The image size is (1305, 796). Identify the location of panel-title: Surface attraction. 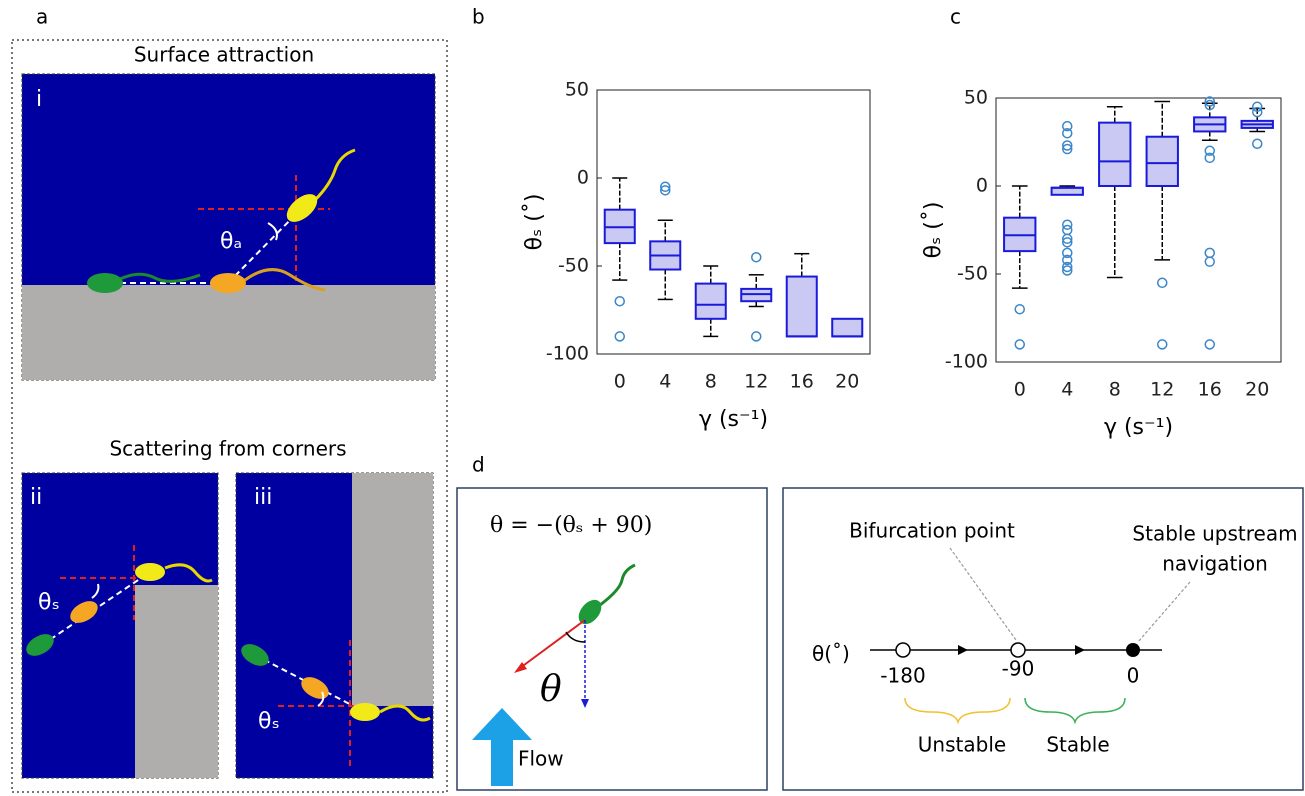
(224, 55).